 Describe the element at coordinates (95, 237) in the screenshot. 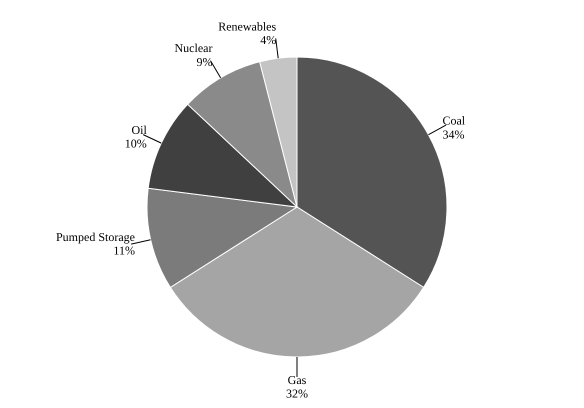

I see `slice-label: Pumped Storage` at that location.